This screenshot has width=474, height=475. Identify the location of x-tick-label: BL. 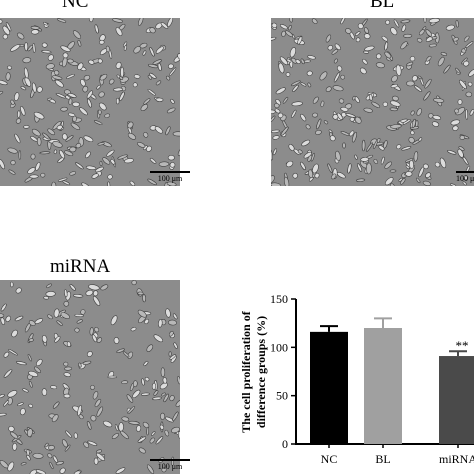
(382, 459).